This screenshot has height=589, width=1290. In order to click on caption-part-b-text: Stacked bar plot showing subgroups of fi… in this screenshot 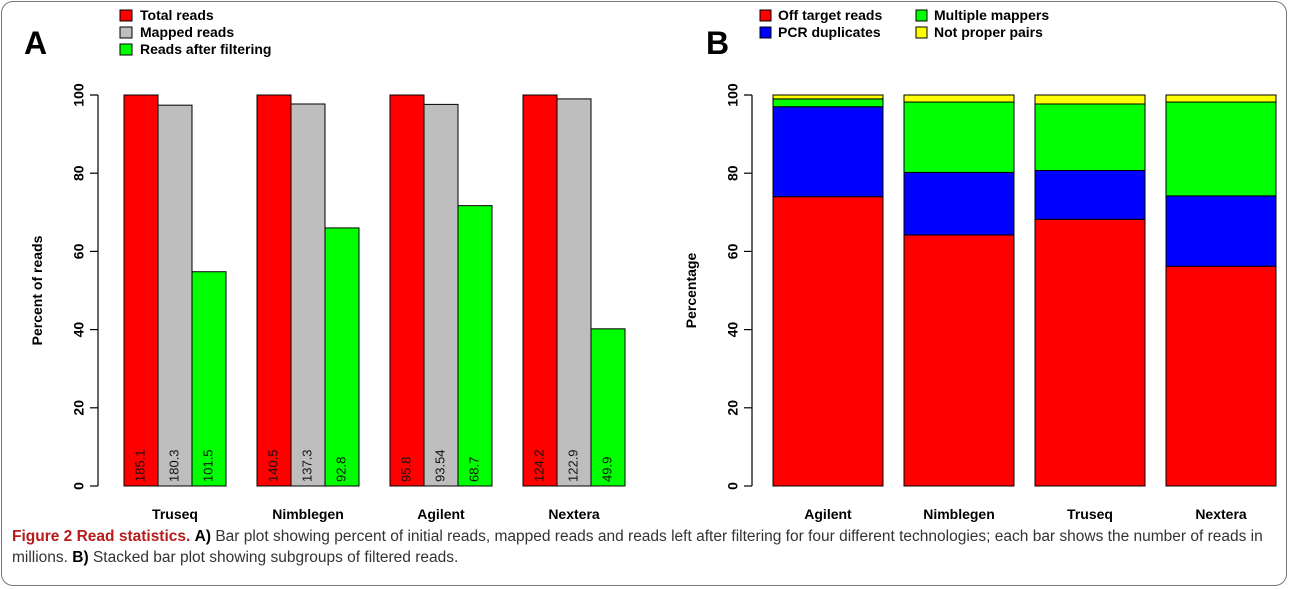, I will do `click(275, 557)`.